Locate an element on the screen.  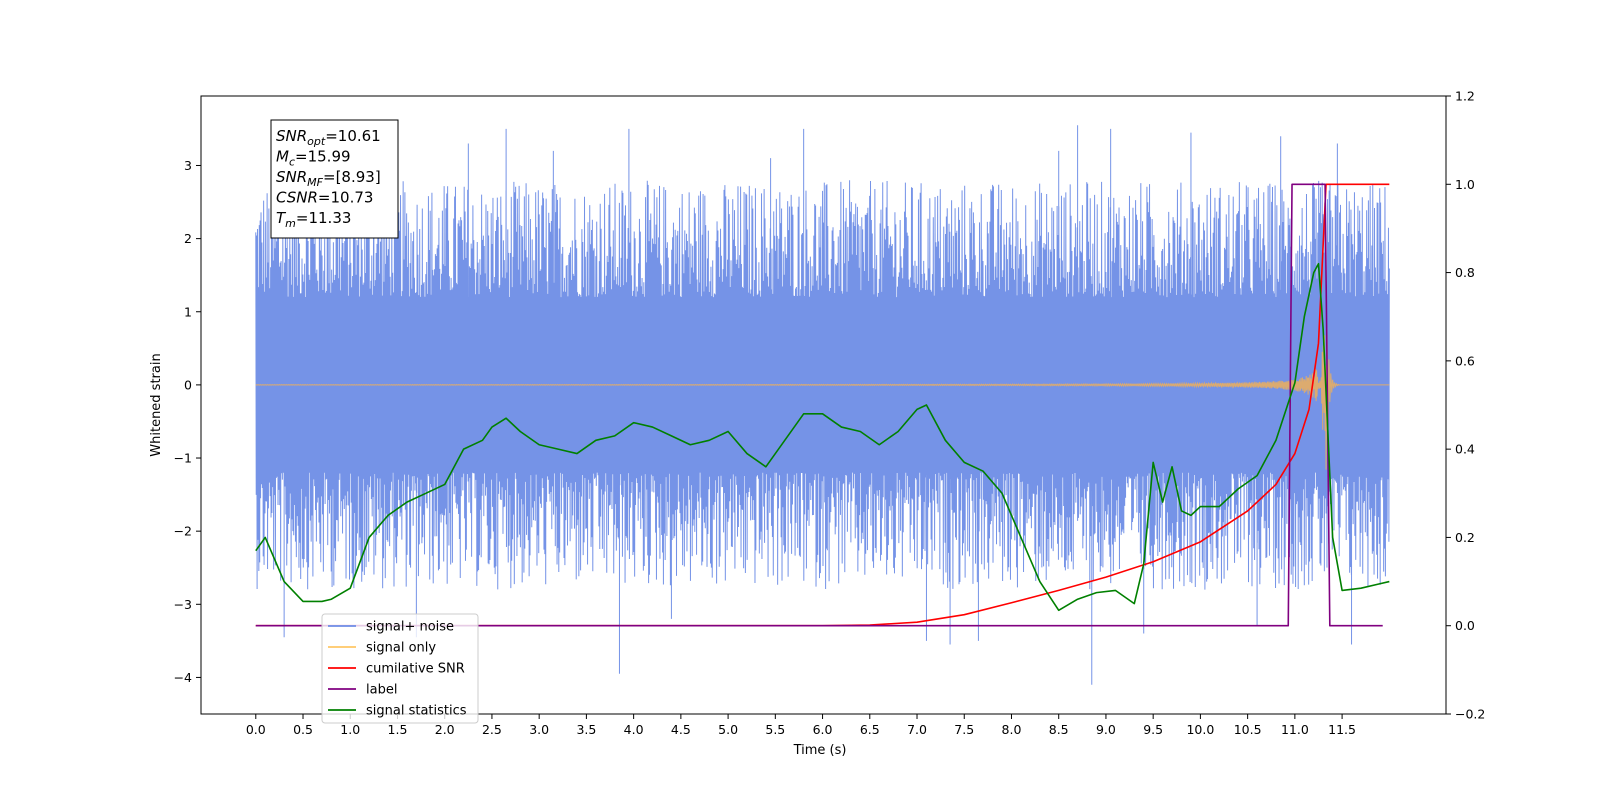
x-tick-label: 6.0 is located at coordinates (823, 729).